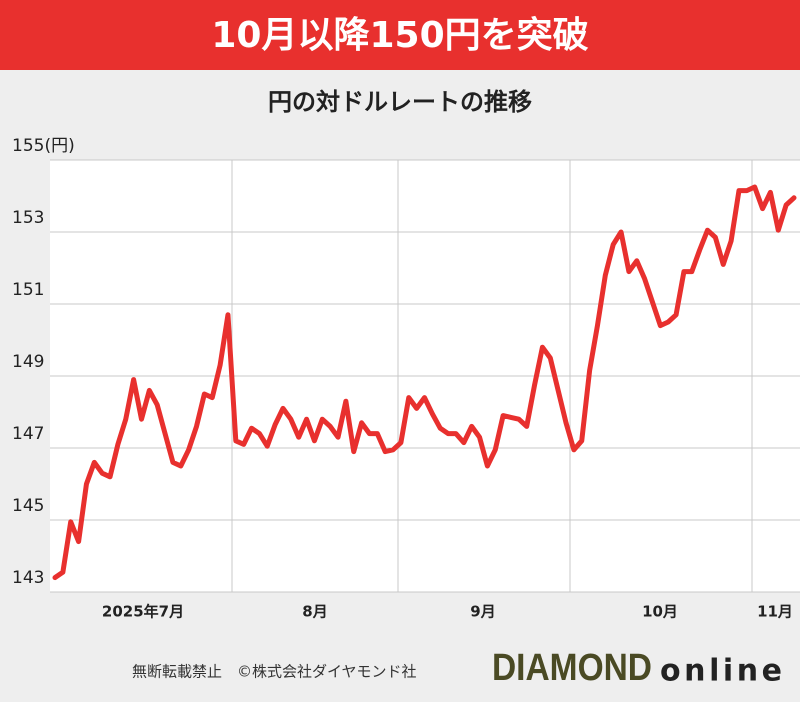 Image resolution: width=800 pixels, height=702 pixels. What do you see at coordinates (400, 102) in the screenshot?
I see `chart-subtitle: 円の対ドルレートの推移` at bounding box center [400, 102].